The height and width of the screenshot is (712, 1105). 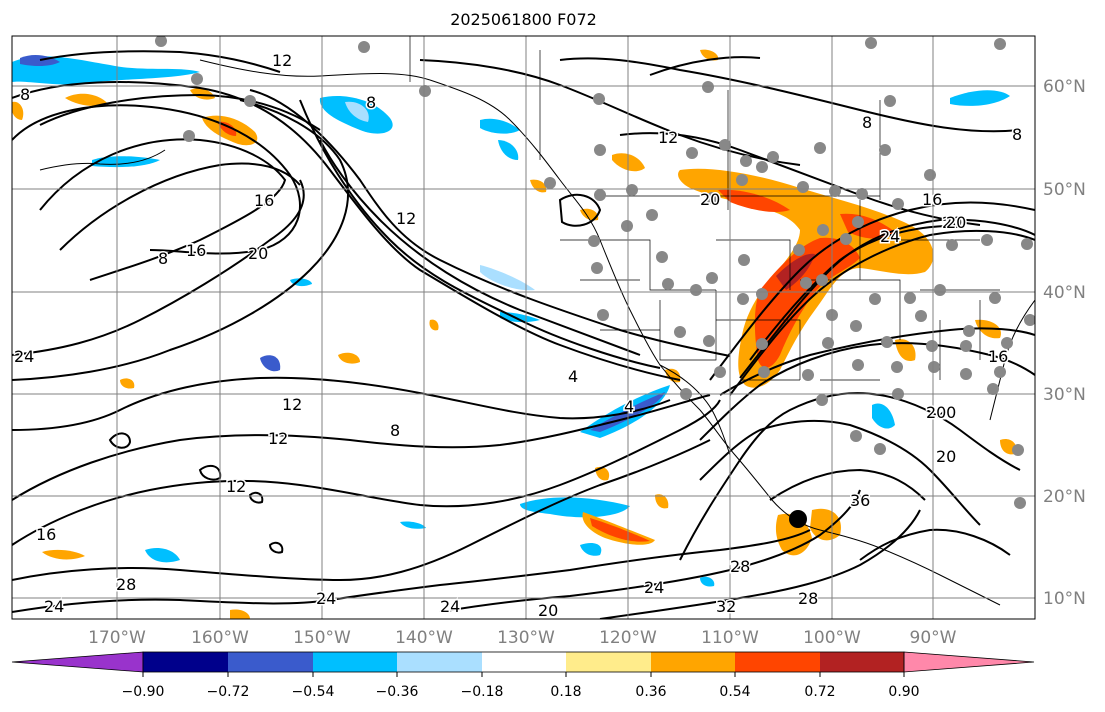 I want to click on lon-label-150w: 150°W, so click(x=322, y=638).